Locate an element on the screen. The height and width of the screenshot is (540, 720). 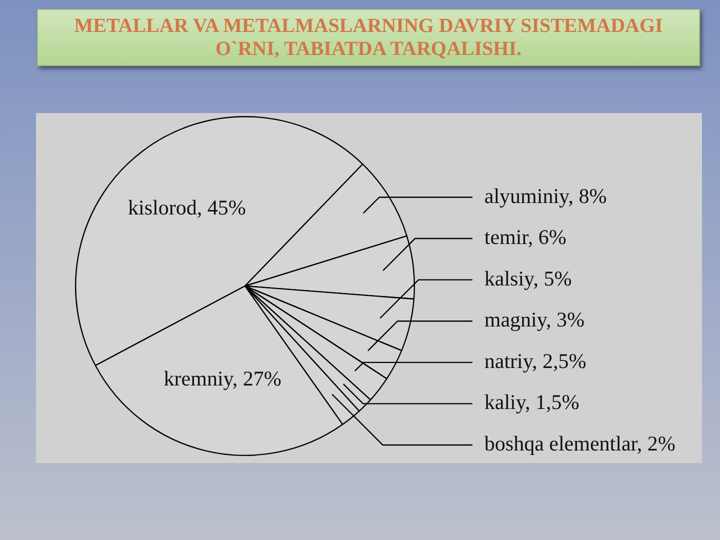
title-banner: METALLAR VA METALMASLARNING DAVRIY SISTEMADAGI O`RNI, TABIATDA TARQALISHI. is located at coordinates (368, 37).